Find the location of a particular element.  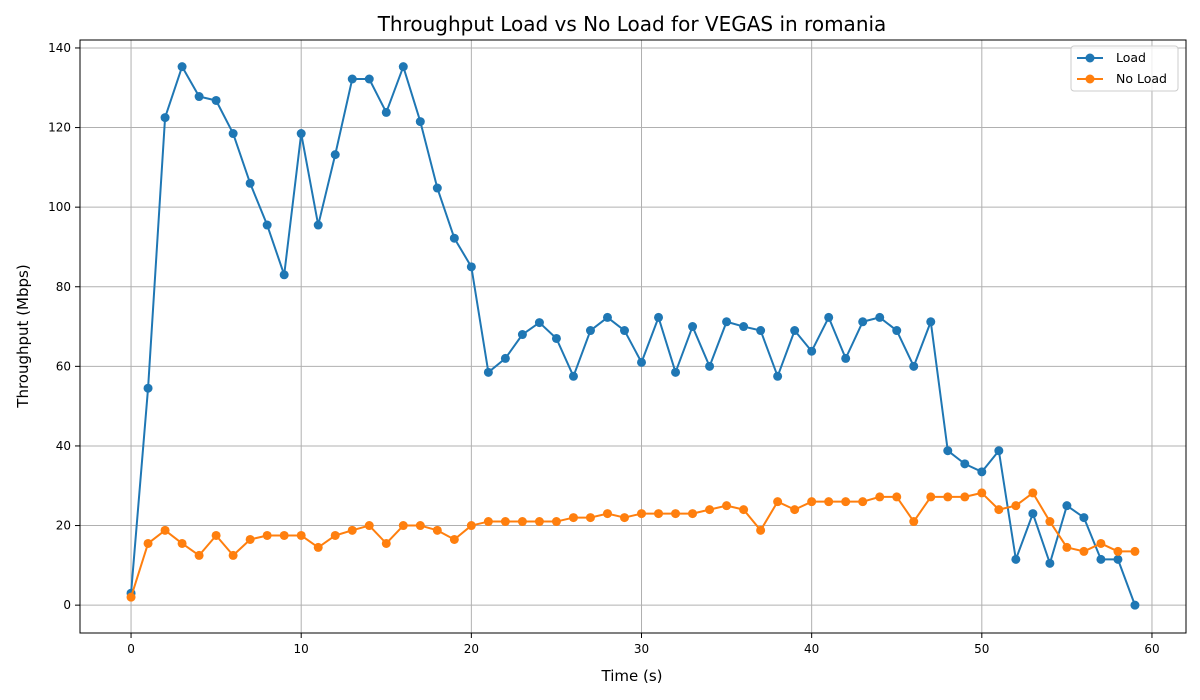

y-tick-label: 20 is located at coordinates (63, 526).